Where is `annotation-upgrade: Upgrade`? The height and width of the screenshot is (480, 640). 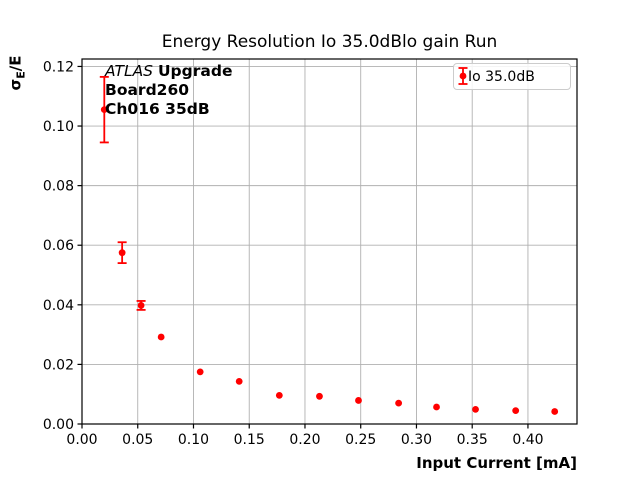 annotation-upgrade: Upgrade is located at coordinates (195, 71).